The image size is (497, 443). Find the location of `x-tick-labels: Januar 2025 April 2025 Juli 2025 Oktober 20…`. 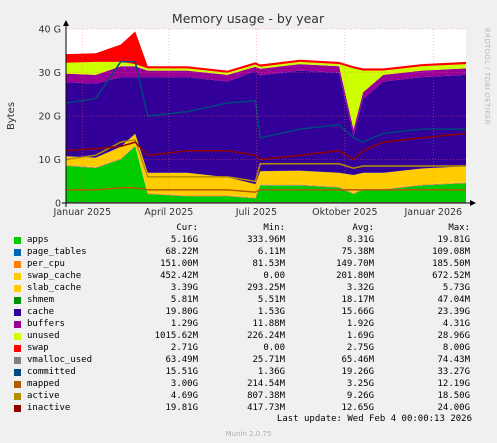

x-tick-labels: Januar 2025 April 2025 Juli 2025 Oktober 20… is located at coordinates (258, 212).